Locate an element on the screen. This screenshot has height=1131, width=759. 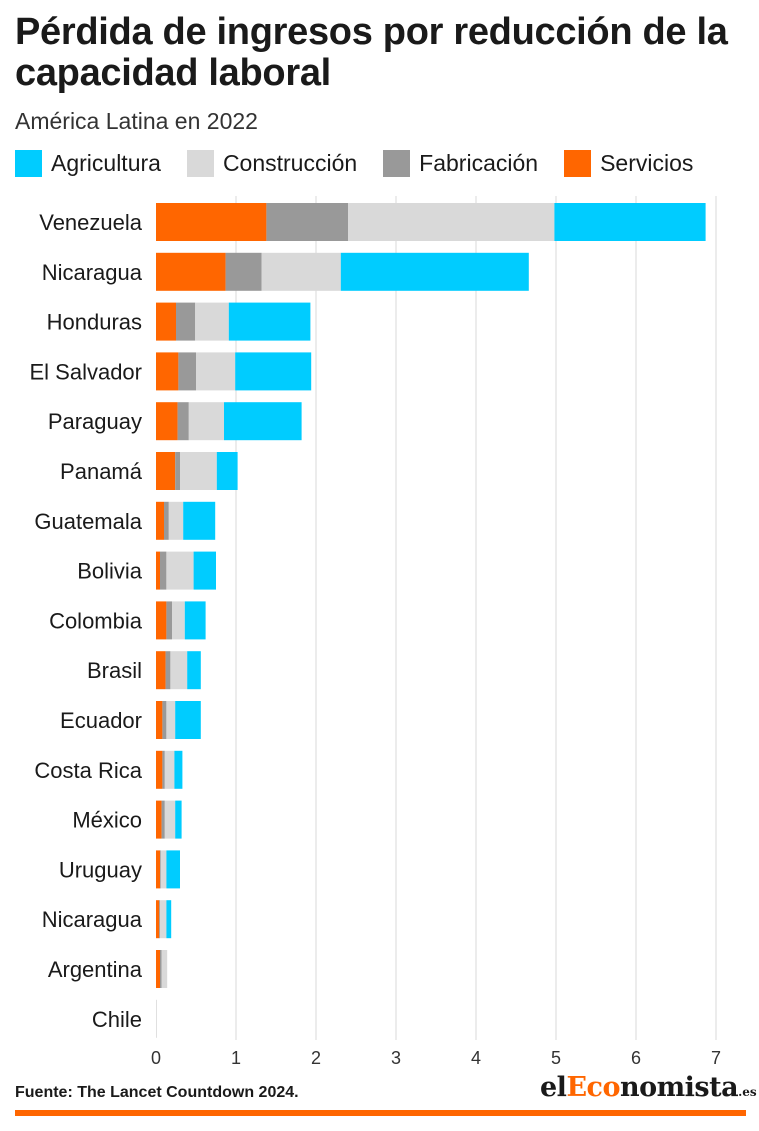
x-tick-label-3: 3 is located at coordinates (396, 1058).